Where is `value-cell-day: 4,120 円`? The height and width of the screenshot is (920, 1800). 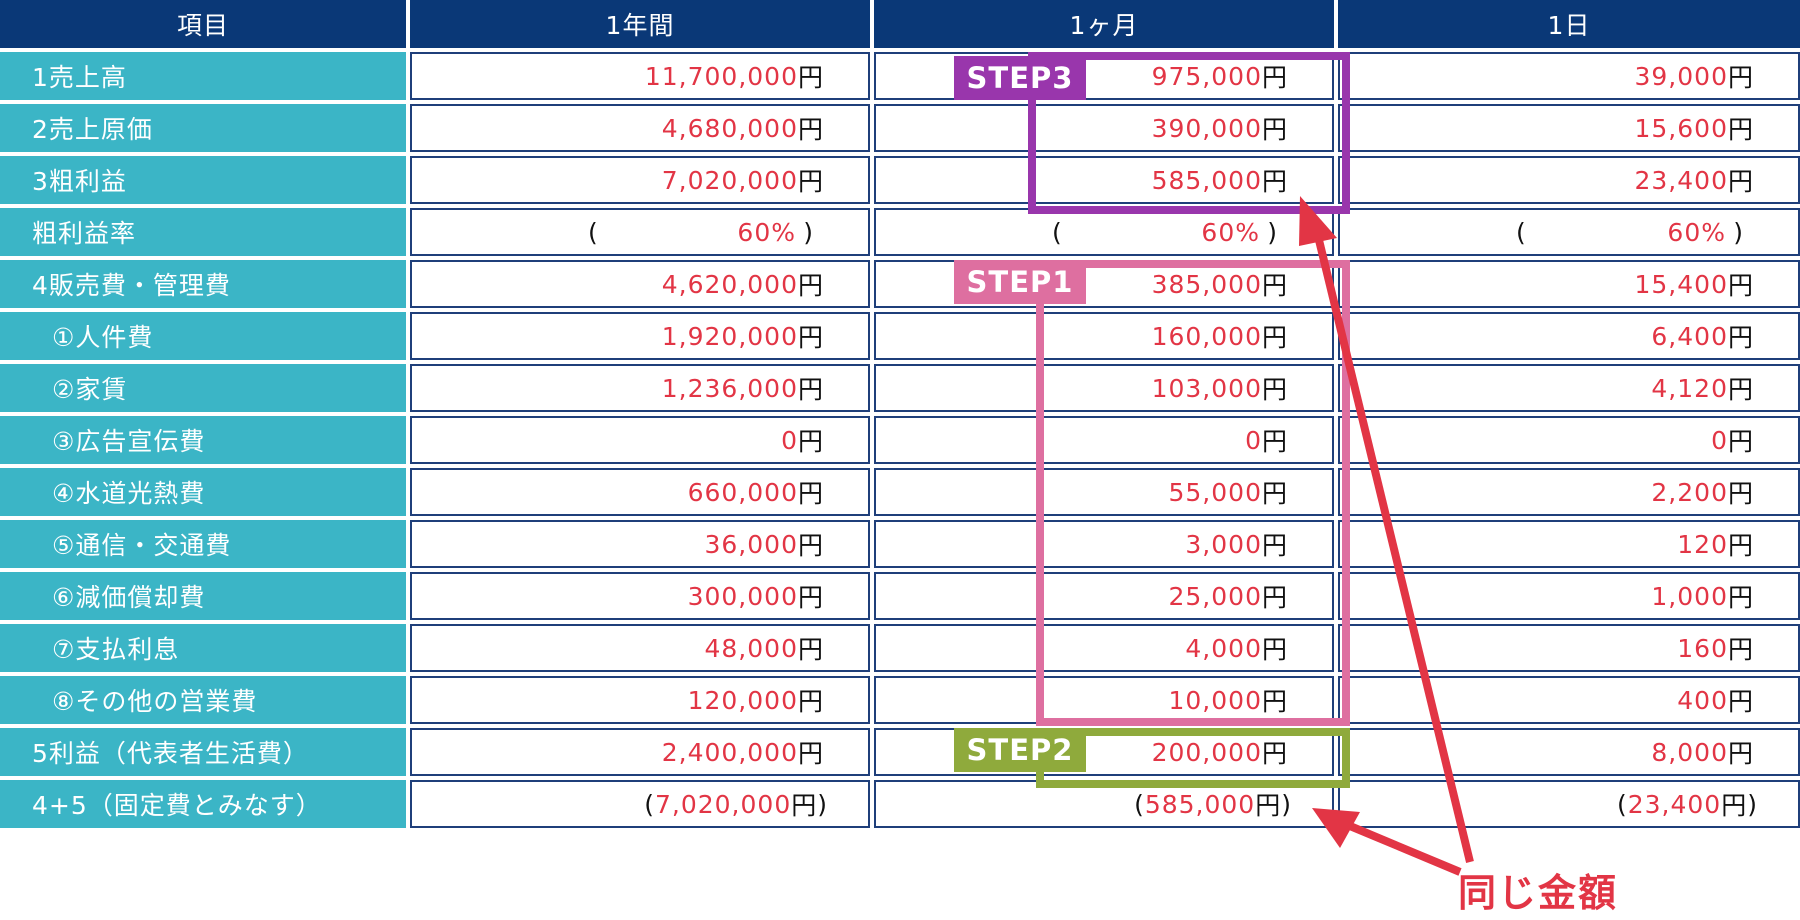 value-cell-day: 4,120 円 is located at coordinates (1569, 388).